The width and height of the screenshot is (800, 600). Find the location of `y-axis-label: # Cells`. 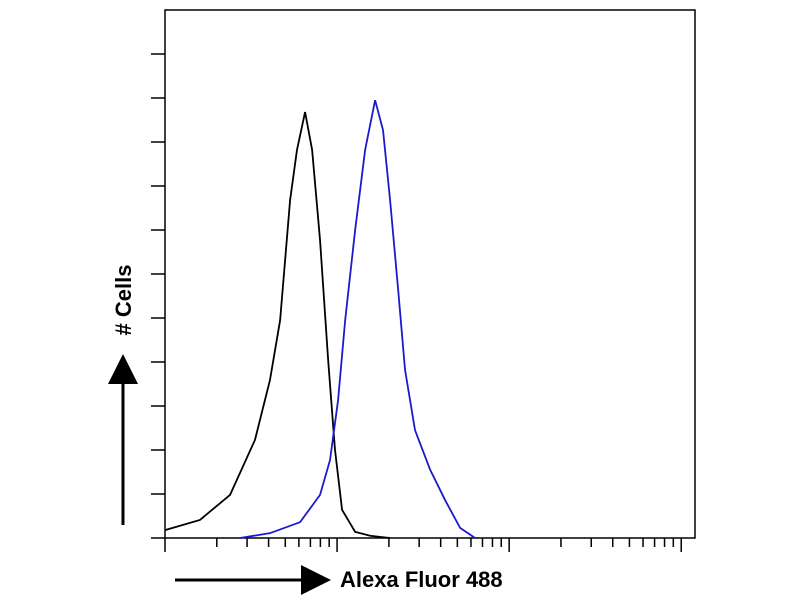

y-axis-label: # Cells is located at coordinates (123, 300).